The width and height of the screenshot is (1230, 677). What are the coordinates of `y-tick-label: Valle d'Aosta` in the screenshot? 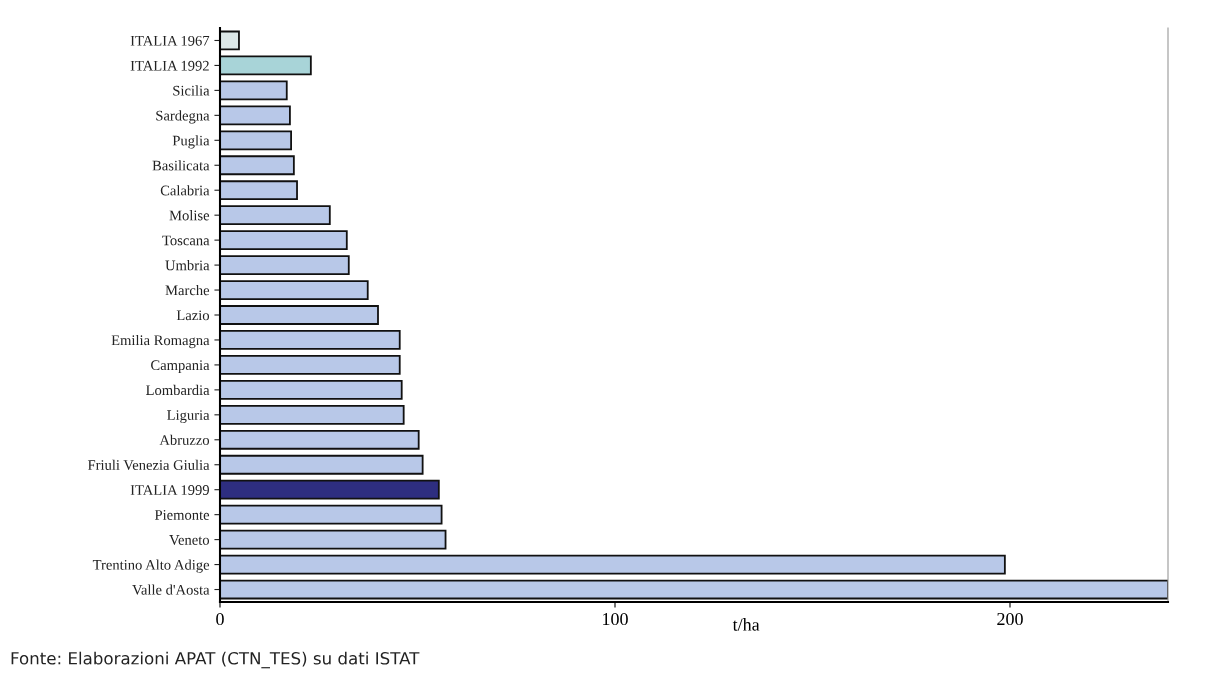 It's located at (171, 589).